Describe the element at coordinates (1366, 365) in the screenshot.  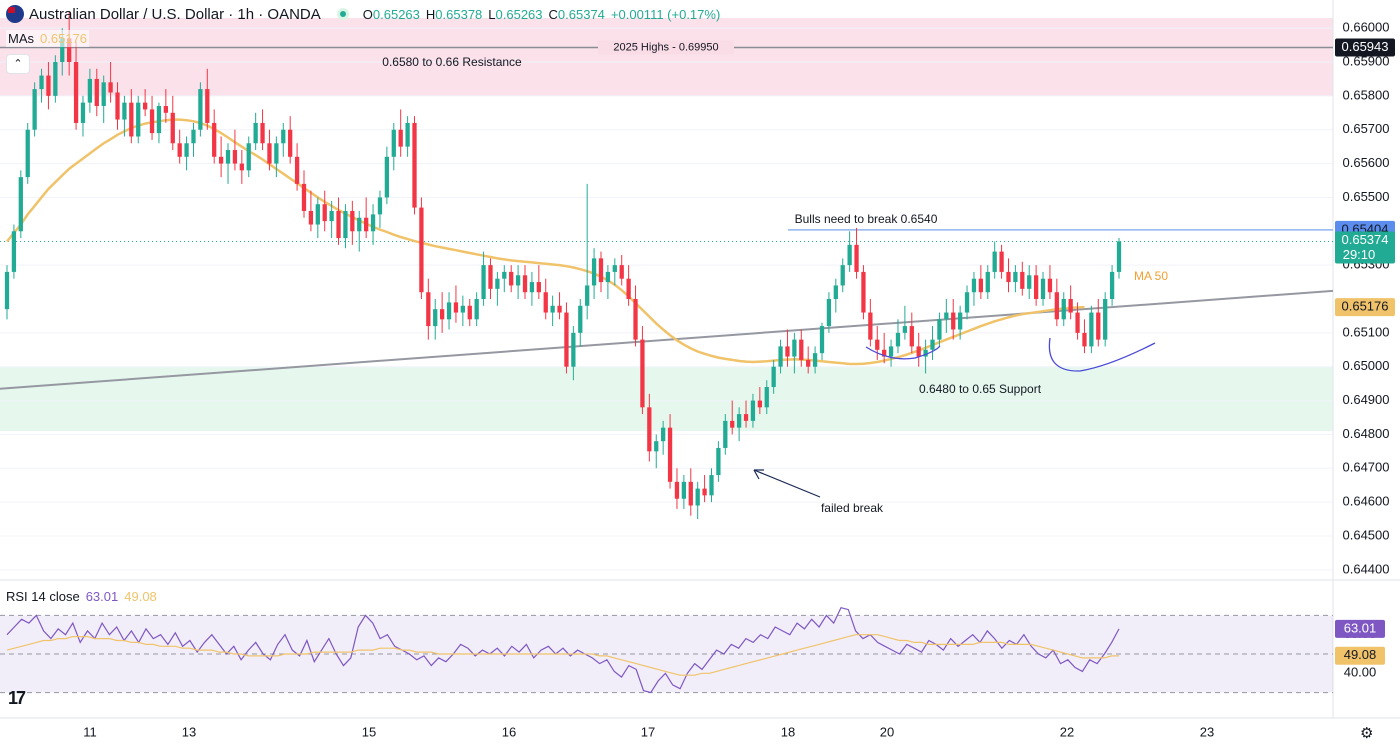
I see `price-axis-tick: 0.65000` at that location.